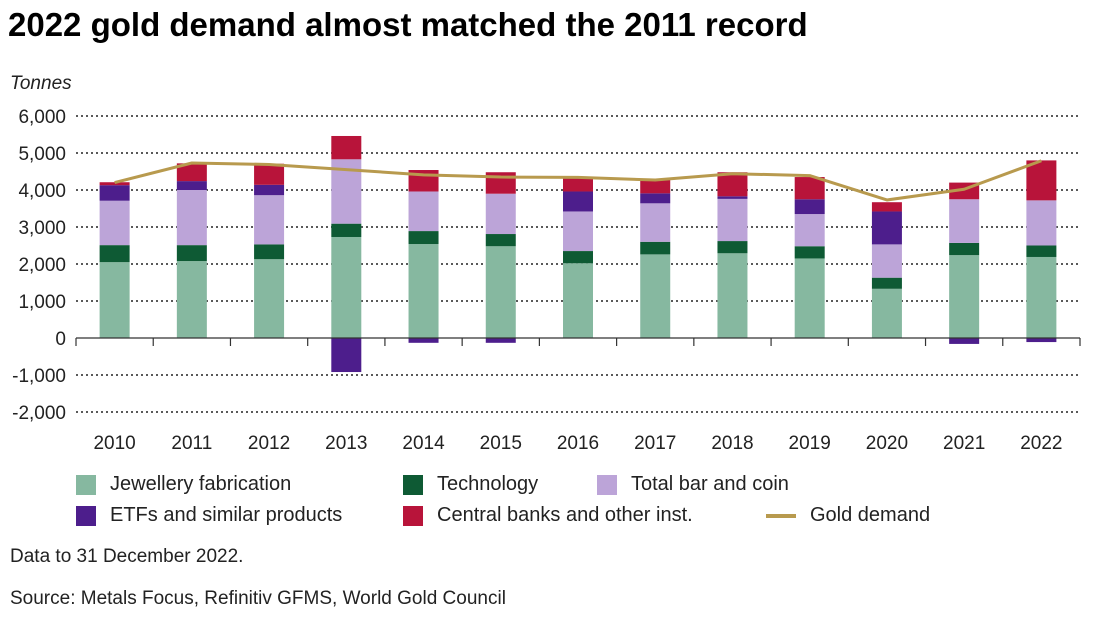  What do you see at coordinates (42, 154) in the screenshot?
I see `y-tick-label: 5,000` at bounding box center [42, 154].